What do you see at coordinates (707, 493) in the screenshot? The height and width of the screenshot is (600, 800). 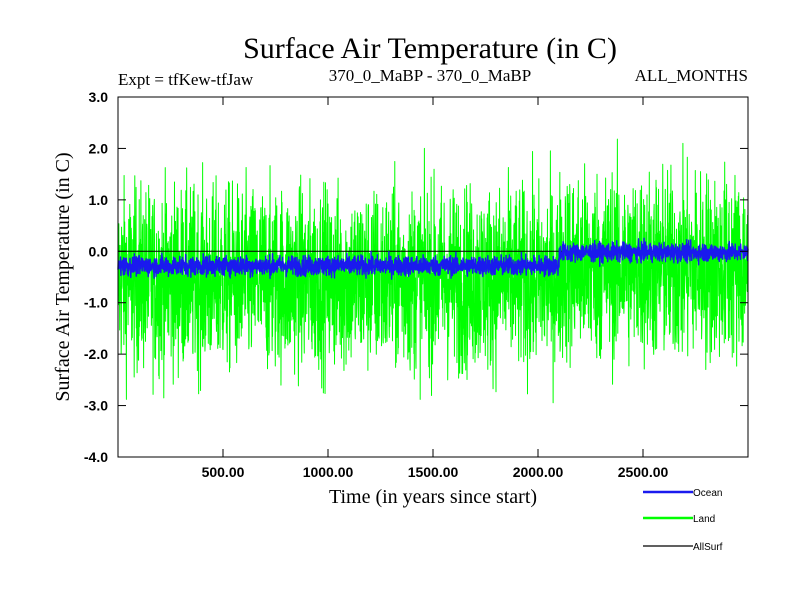 I see `legend-label-ocean: Ocean` at bounding box center [707, 493].